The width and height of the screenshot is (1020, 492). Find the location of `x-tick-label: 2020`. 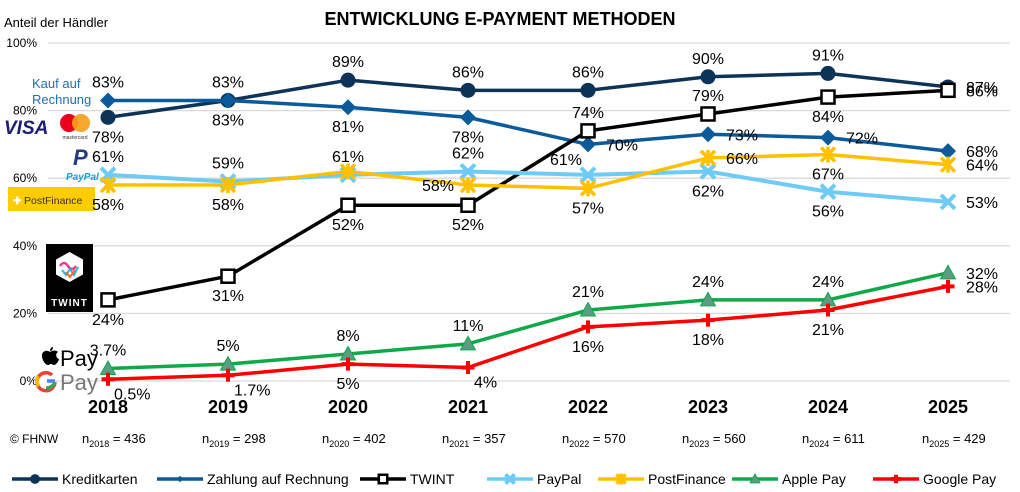

x-tick-label: 2020 is located at coordinates (348, 407).